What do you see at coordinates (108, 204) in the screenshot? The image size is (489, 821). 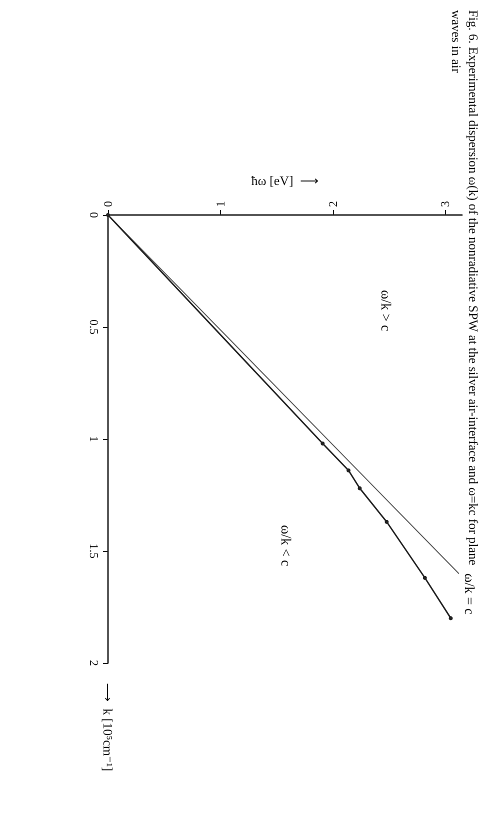 I see `x-tick-label: 0` at bounding box center [108, 204].